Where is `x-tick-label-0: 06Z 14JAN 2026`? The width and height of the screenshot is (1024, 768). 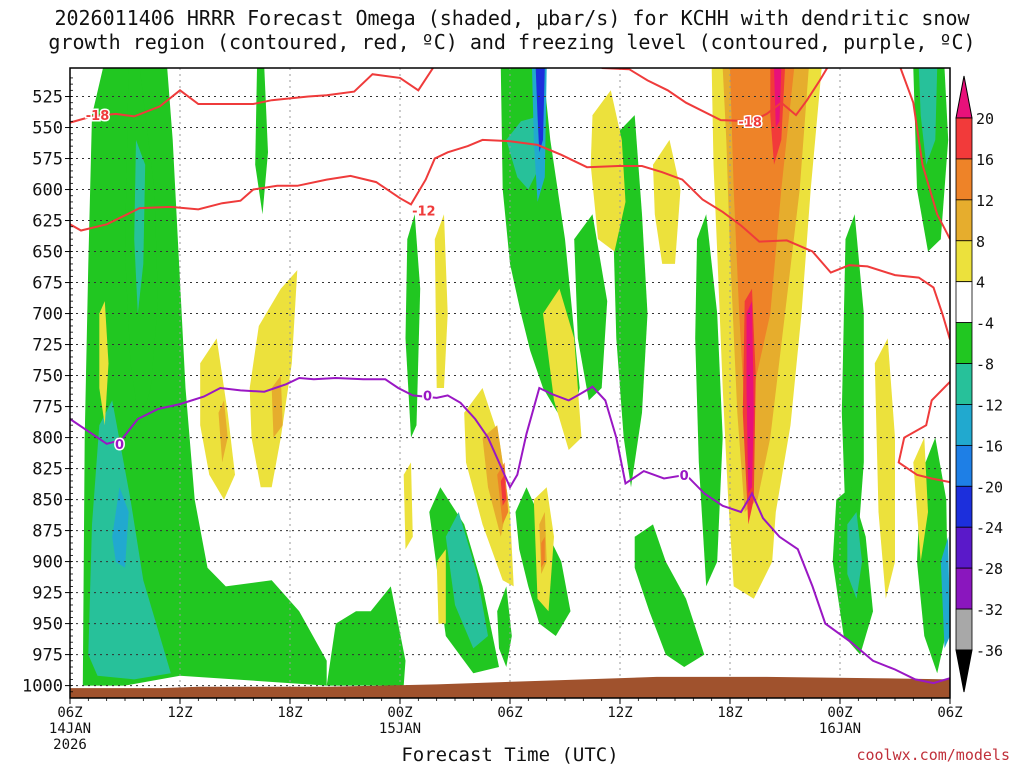
x-tick-label-0: 06Z 14JAN 2026 is located at coordinates (70, 729).